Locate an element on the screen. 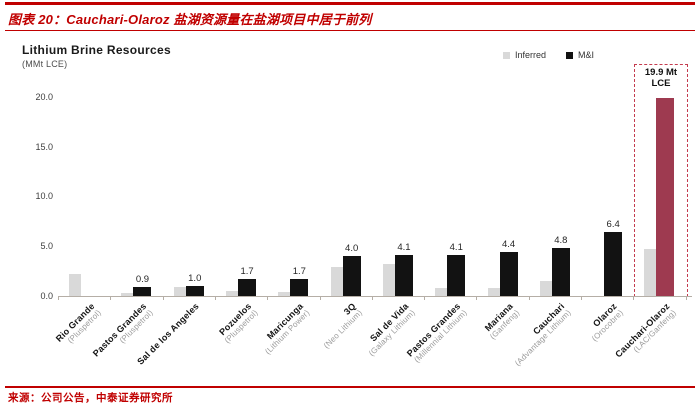 The image size is (700, 406). figure-title: 图表 20：Cauchari-Olaroz 盐湖资源量在盐湖项目中居于前列 is located at coordinates (190, 19).